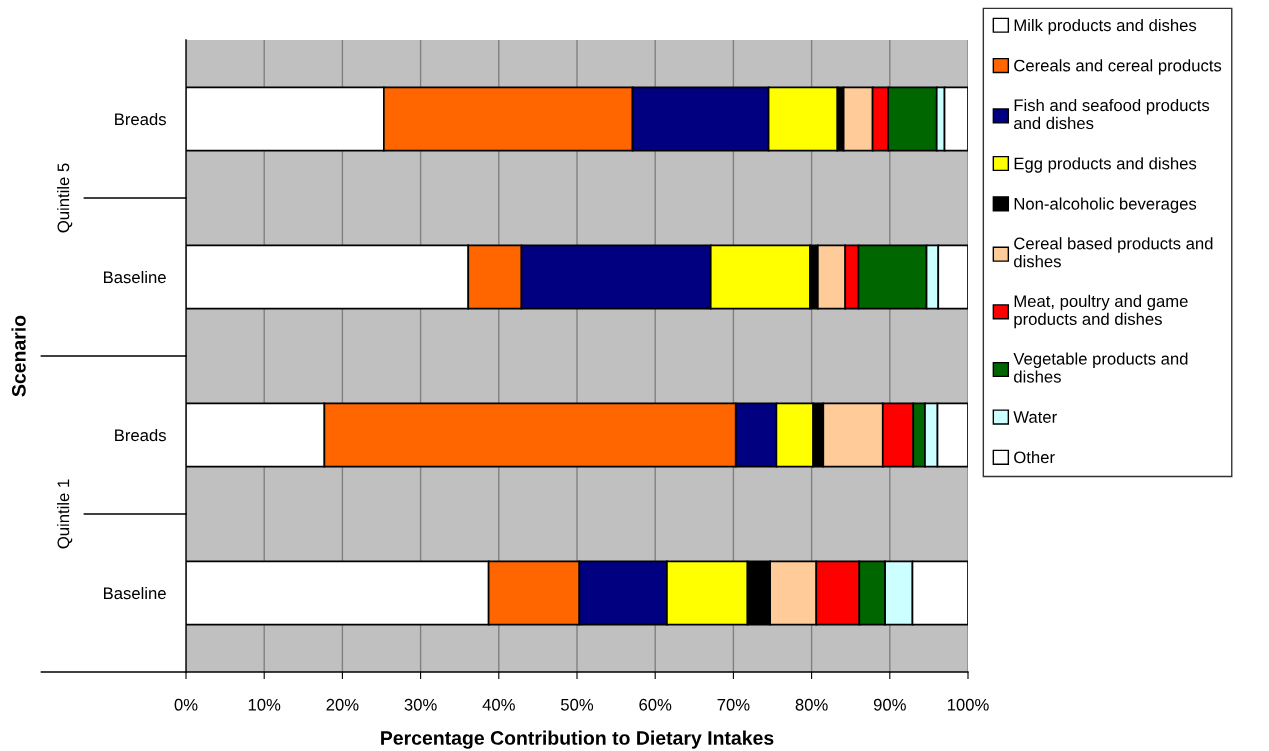  What do you see at coordinates (1118, 67) in the screenshot?
I see `legend-label: Cereals and cereal products` at bounding box center [1118, 67].